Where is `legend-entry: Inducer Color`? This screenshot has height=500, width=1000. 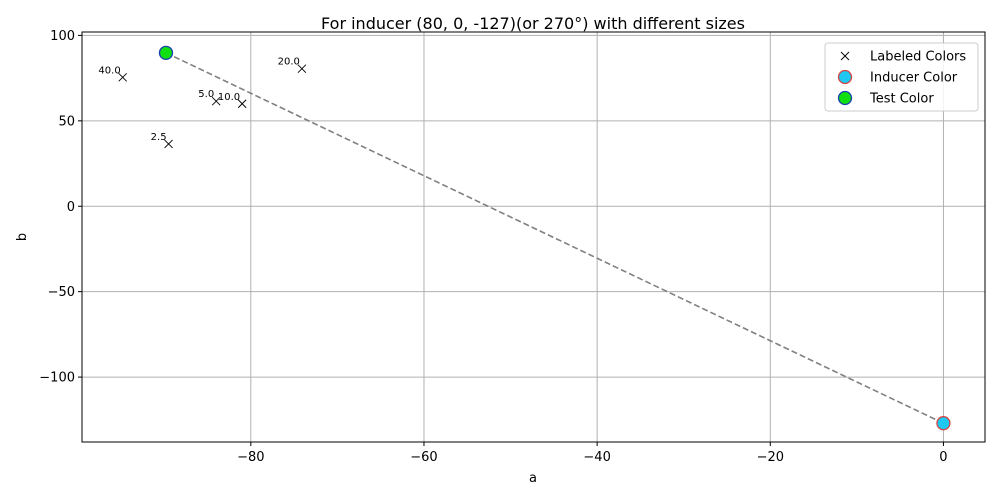
legend-entry: Inducer Color is located at coordinates (897, 77).